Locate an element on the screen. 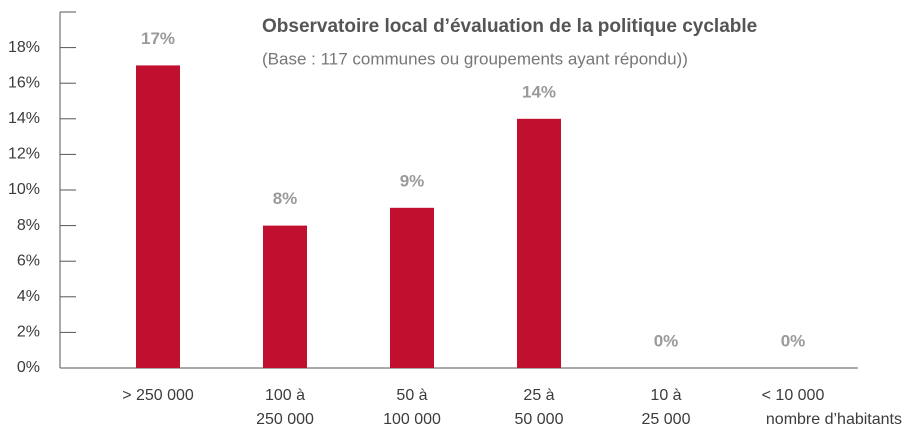  y-tick-label: 12% is located at coordinates (24, 154).